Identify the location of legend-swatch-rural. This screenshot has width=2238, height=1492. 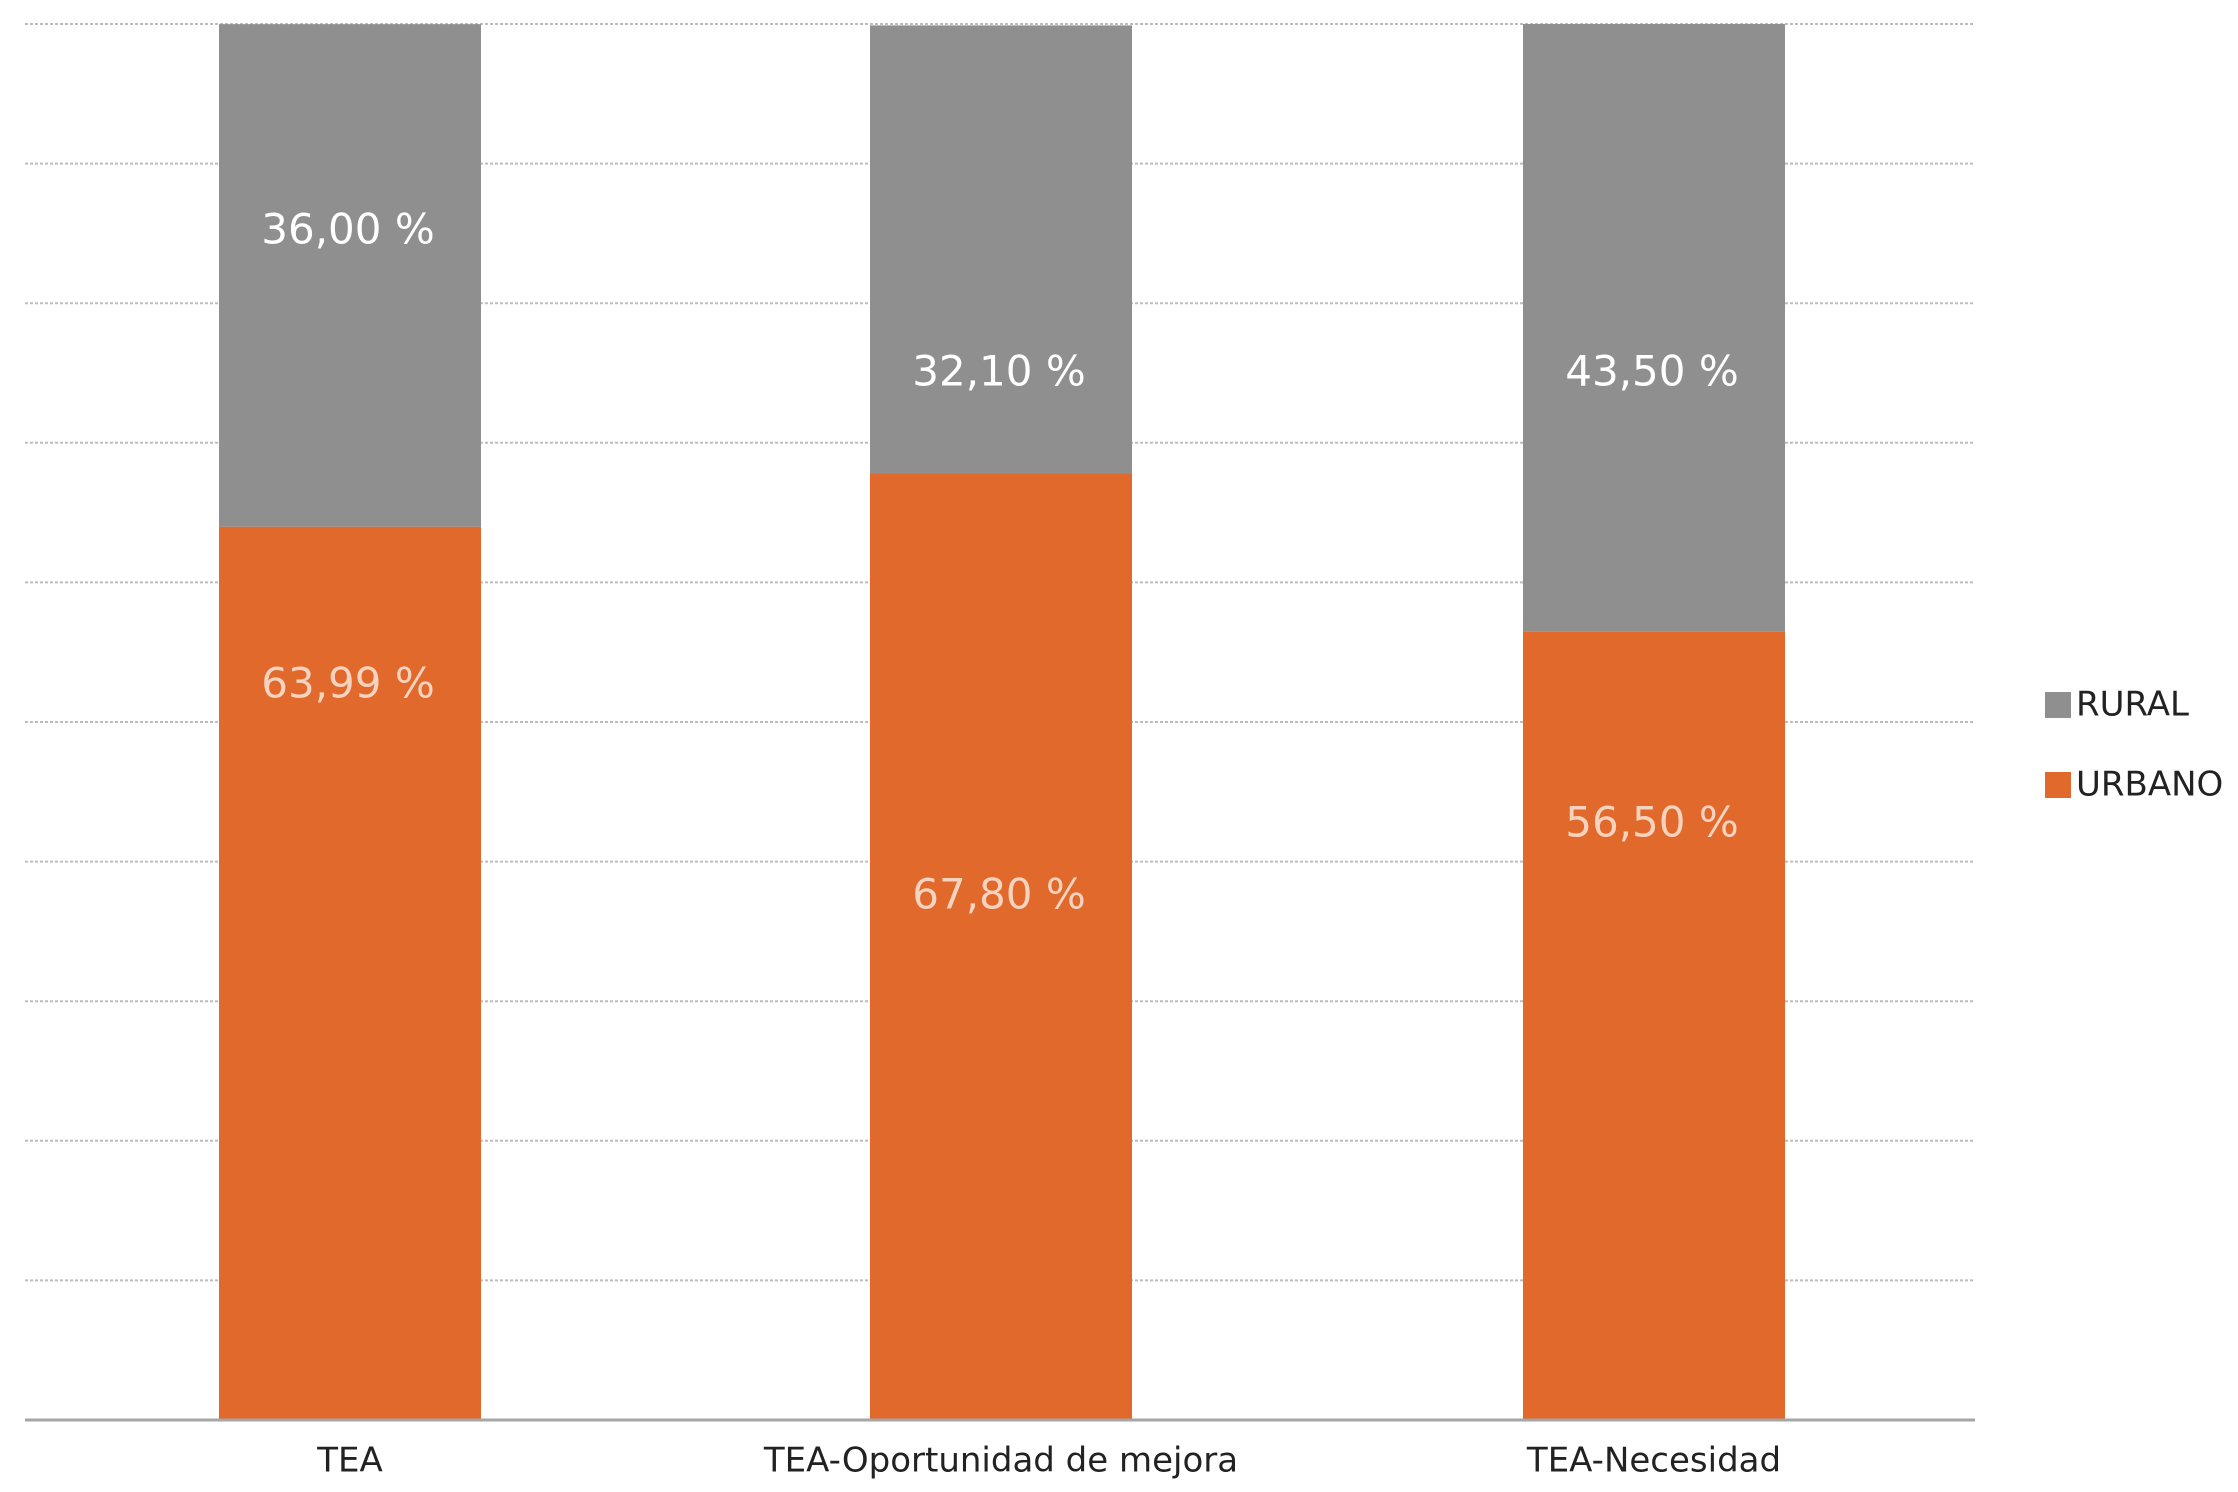
(2058, 705).